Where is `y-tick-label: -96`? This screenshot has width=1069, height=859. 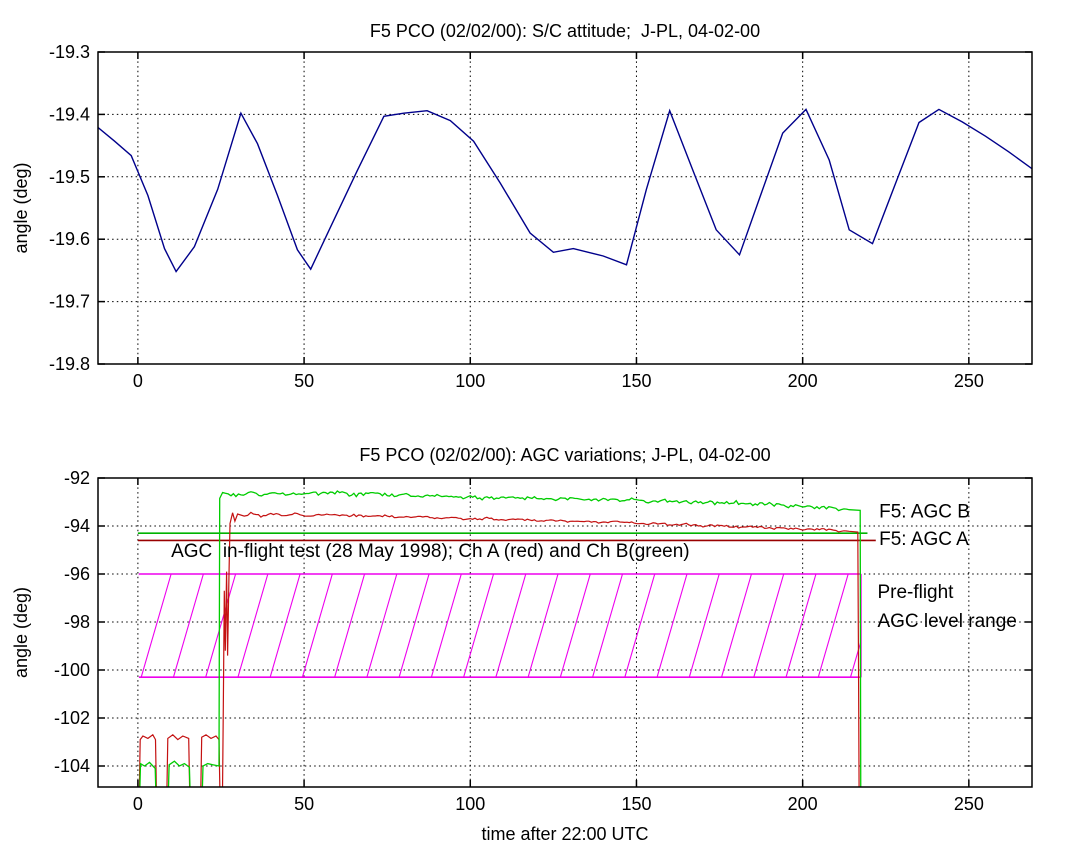
y-tick-label: -96 is located at coordinates (77, 574).